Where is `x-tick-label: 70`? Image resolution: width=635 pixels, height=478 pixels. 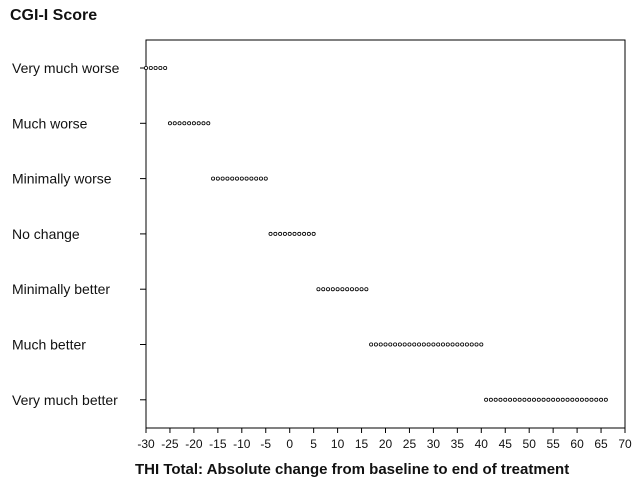
x-tick-label: 70 is located at coordinates (625, 444).